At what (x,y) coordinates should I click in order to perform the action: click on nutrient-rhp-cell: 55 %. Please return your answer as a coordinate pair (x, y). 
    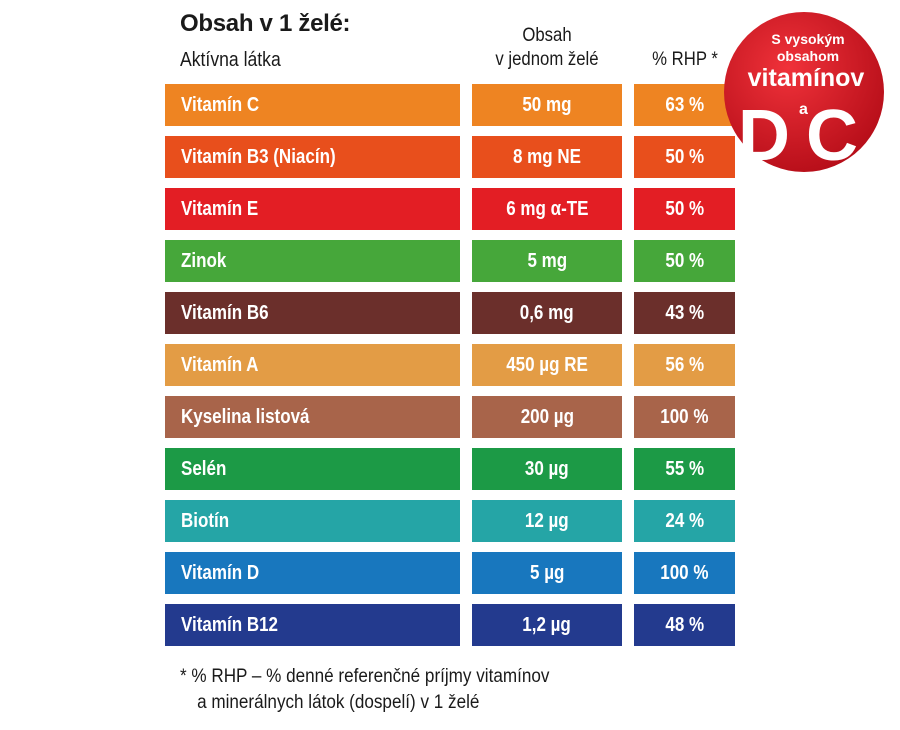
    Looking at the image, I should click on (684, 469).